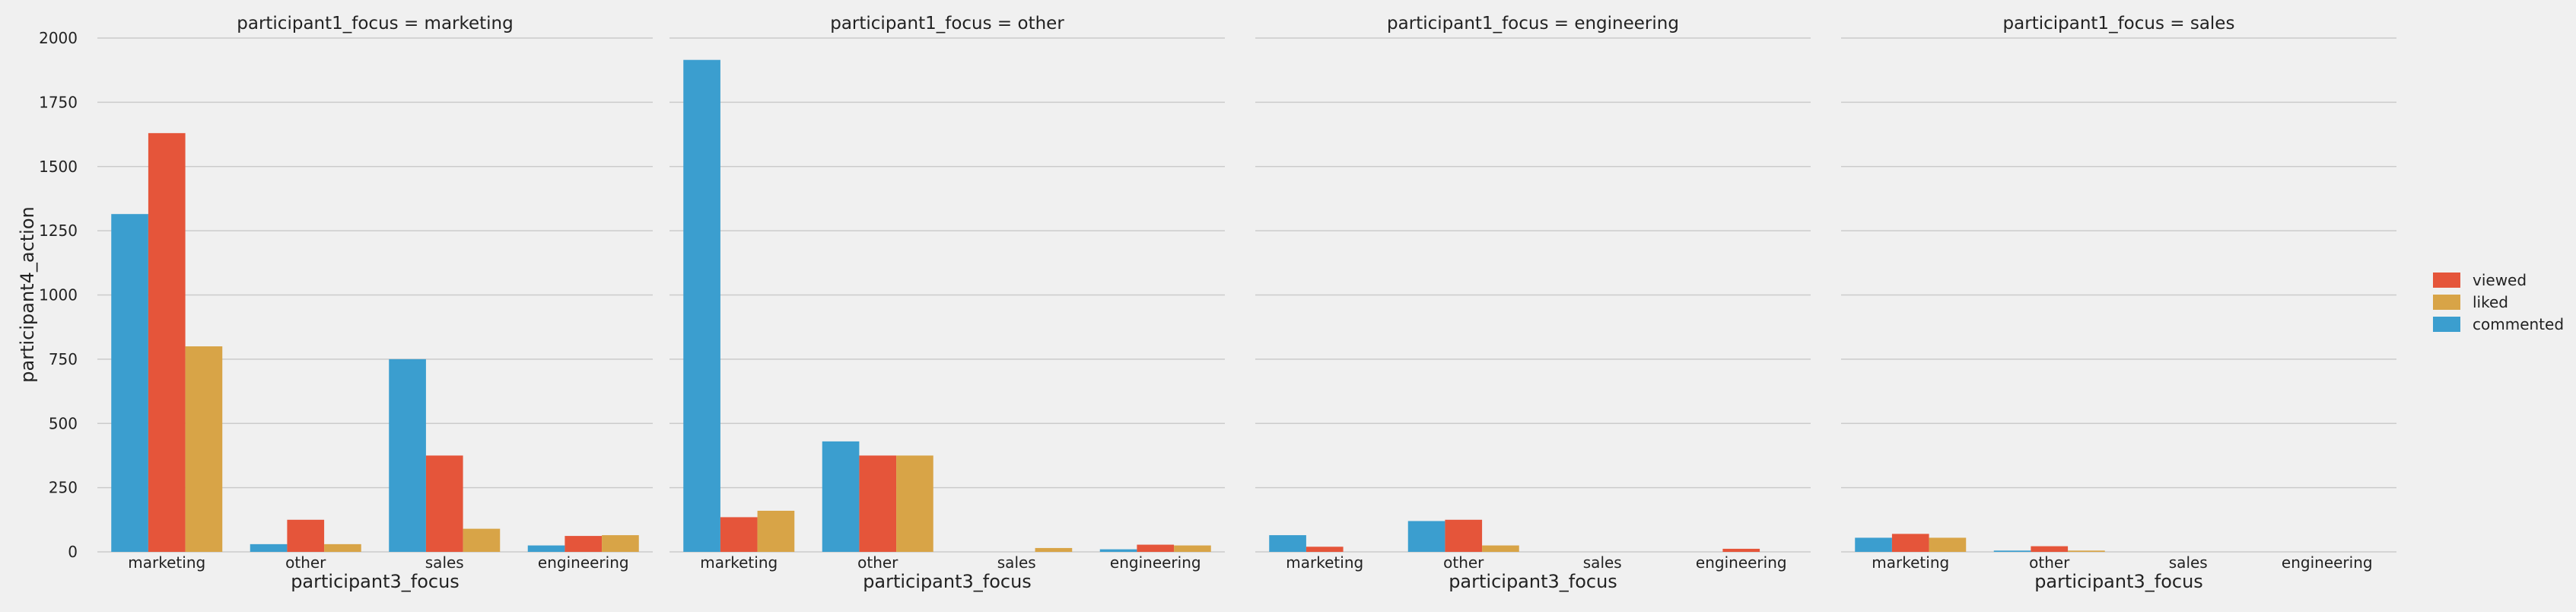  Describe the element at coordinates (59, 102) in the screenshot. I see `y-tick-label: 1750` at that location.